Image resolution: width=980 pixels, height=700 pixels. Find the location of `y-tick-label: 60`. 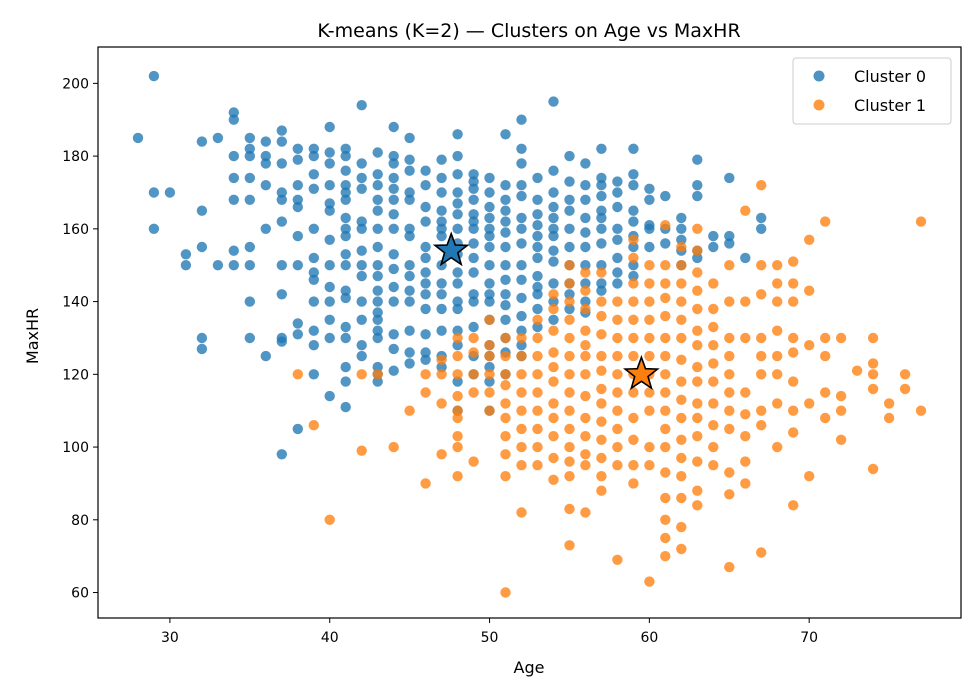

y-tick-label: 60 is located at coordinates (80, 594).